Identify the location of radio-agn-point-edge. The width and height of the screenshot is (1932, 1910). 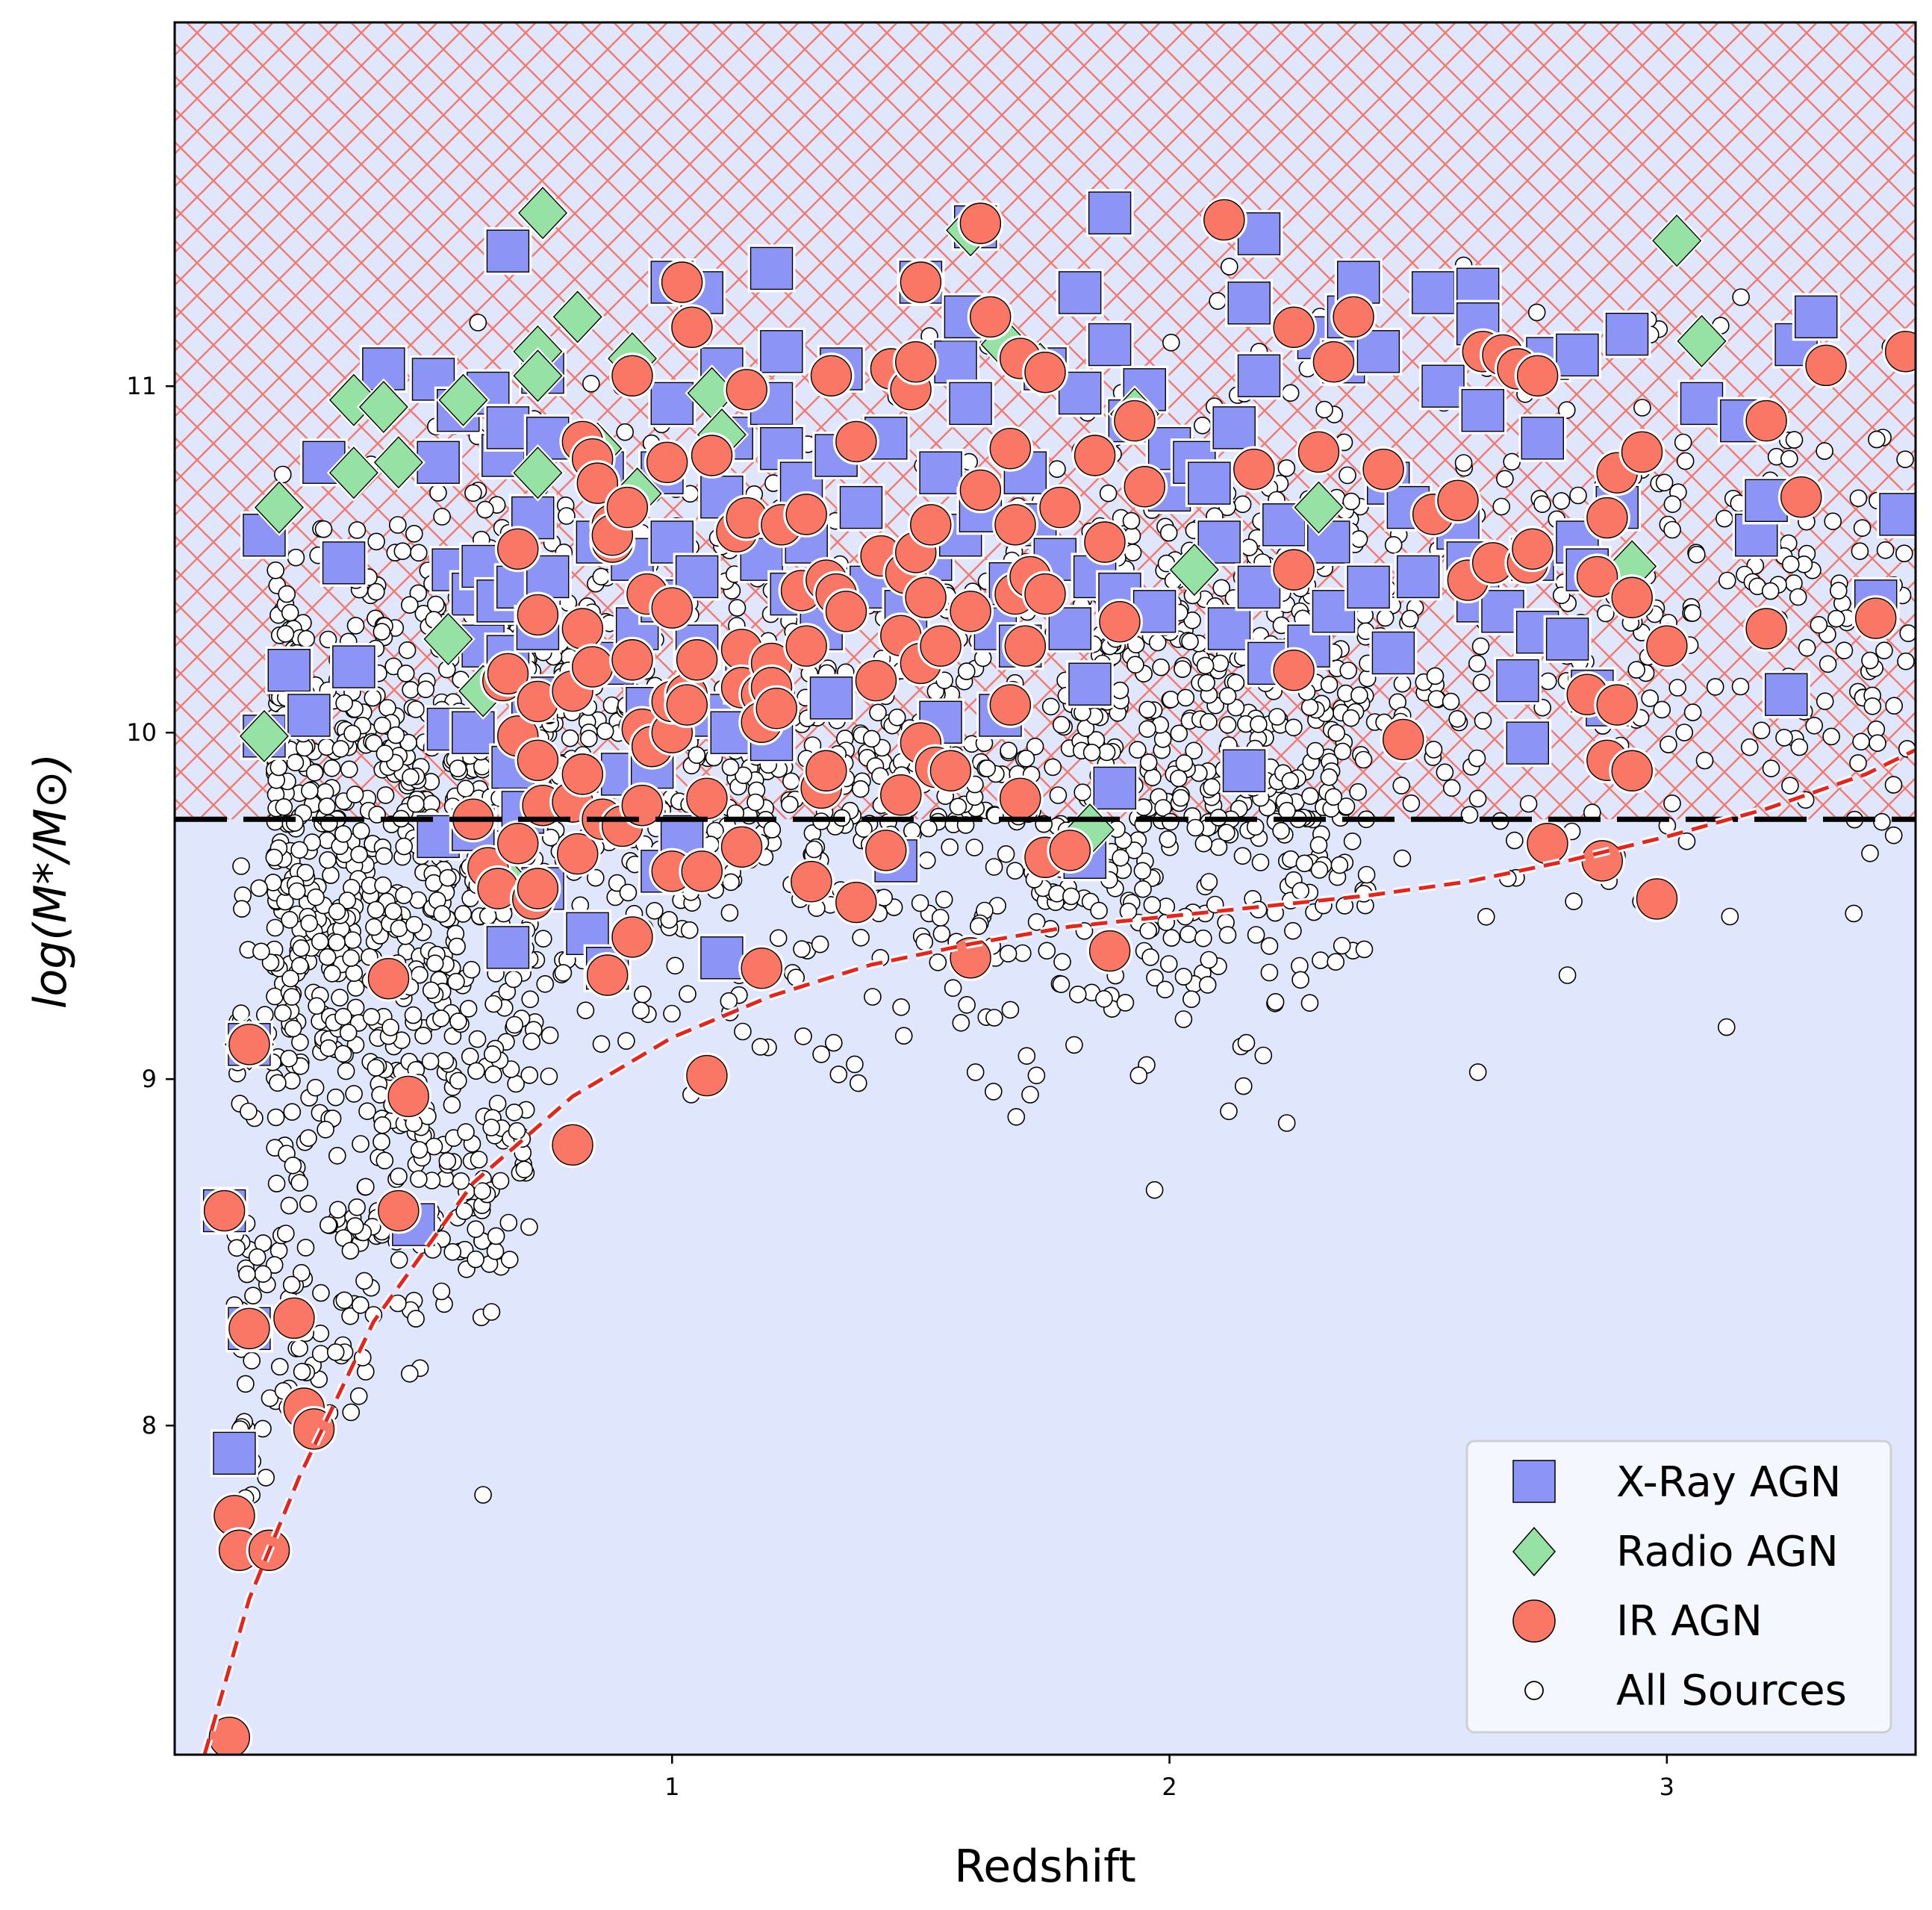
(538, 473).